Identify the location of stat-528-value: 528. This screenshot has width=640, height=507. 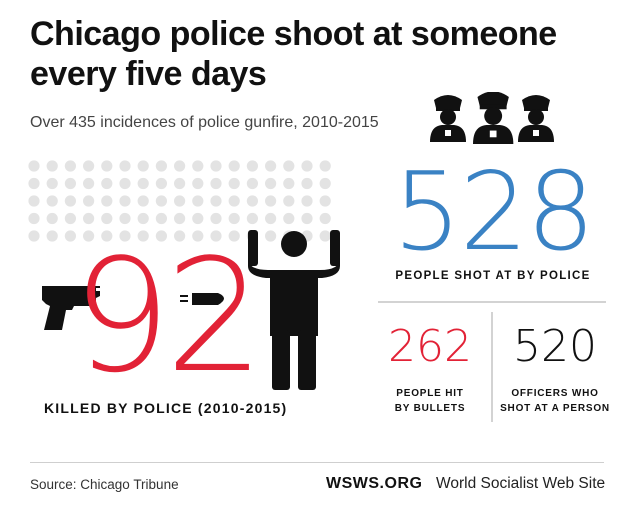
(493, 212).